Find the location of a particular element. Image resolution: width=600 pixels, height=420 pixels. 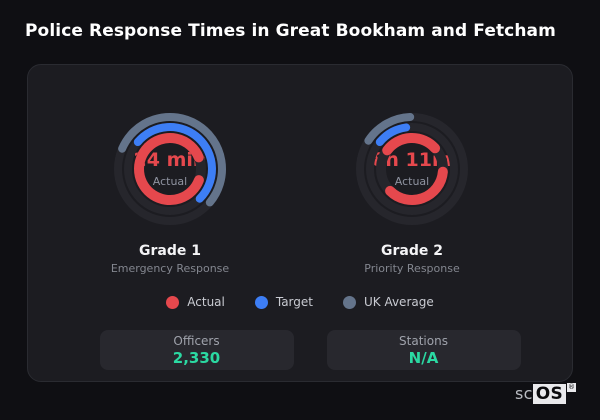

gauge-grade-1-title: Grade 1 is located at coordinates (170, 251).